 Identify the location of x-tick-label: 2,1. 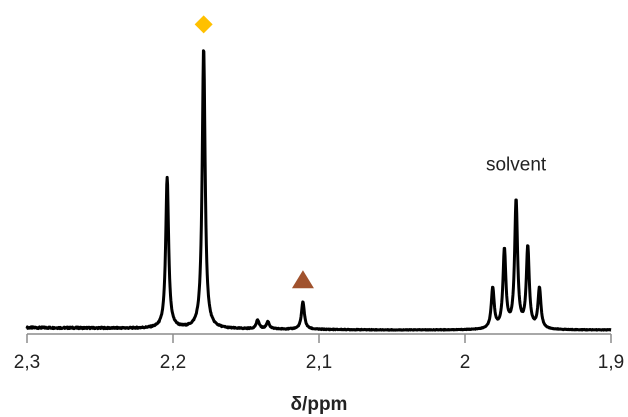
(319, 362).